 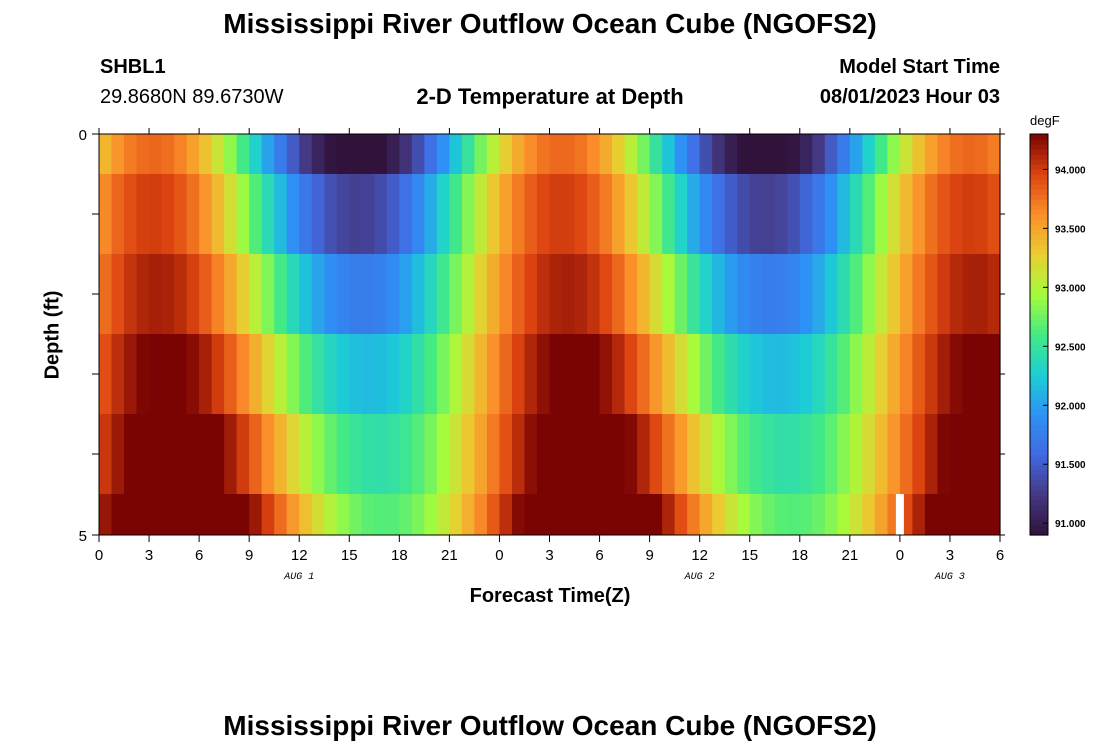 What do you see at coordinates (199, 555) in the screenshot?
I see `x-tick-label: 6` at bounding box center [199, 555].